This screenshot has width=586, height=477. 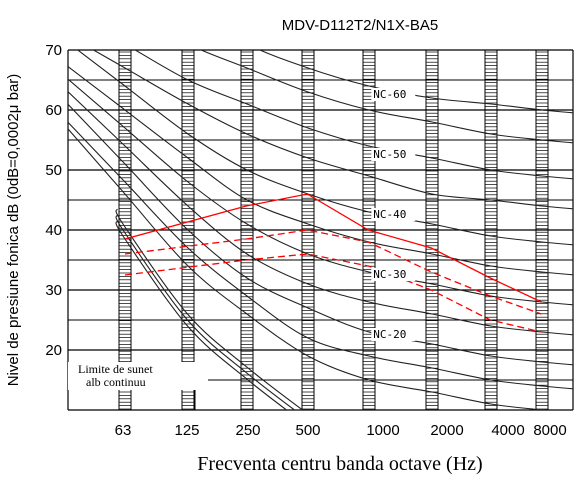 What do you see at coordinates (339, 464) in the screenshot?
I see `x-axis-label: Frecventa centru banda octave (Hz)` at bounding box center [339, 464].